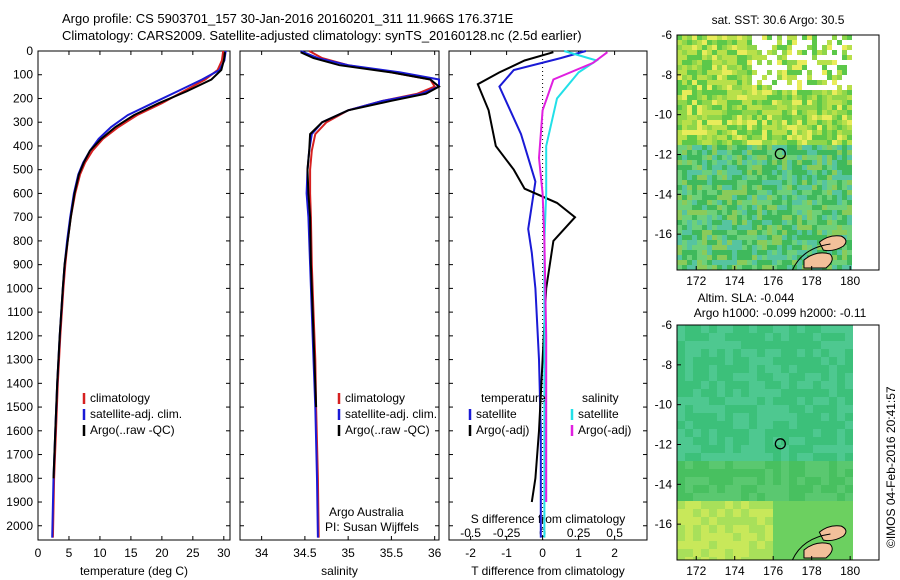 This screenshot has height=580, width=900. I want to click on sst-map-field, so click(764, 152).